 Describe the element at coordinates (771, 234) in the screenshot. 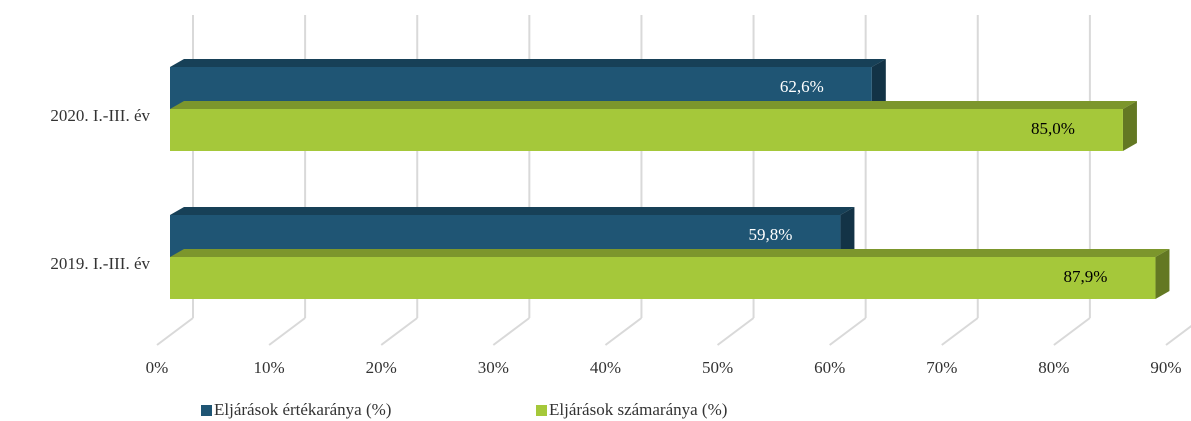

I see `value-label: 59,8%` at that location.